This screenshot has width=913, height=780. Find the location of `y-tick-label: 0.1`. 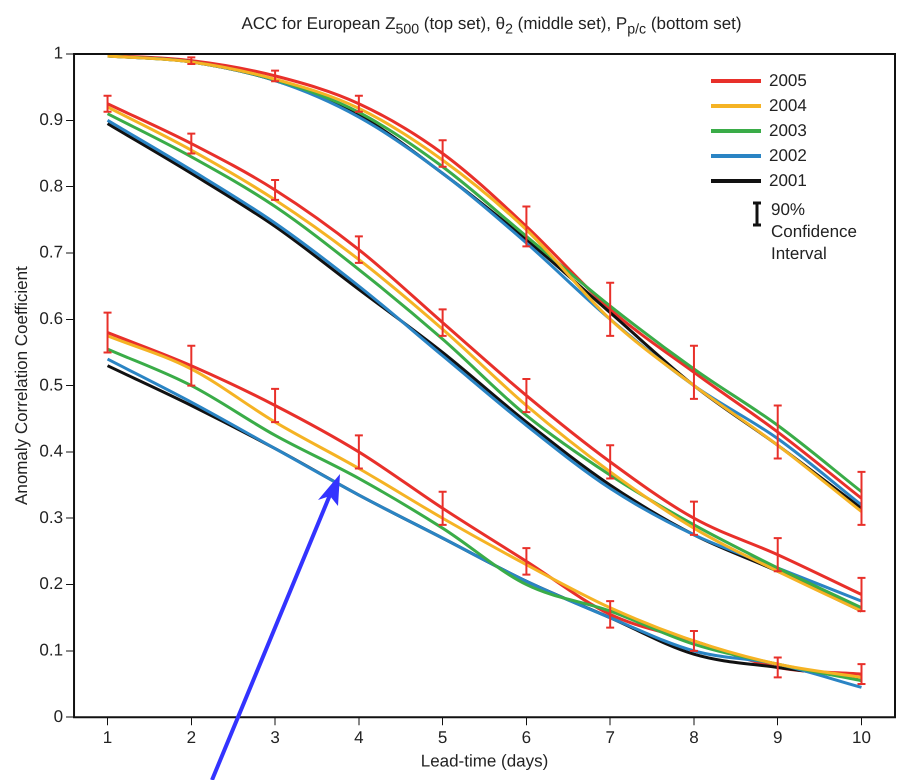

y-tick-label: 0.1 is located at coordinates (51, 650).